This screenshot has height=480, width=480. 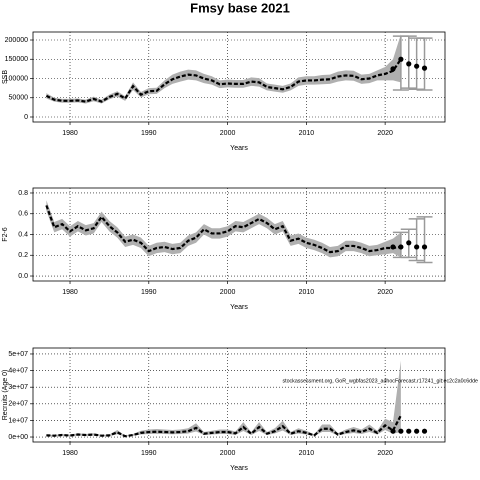 What do you see at coordinates (5, 395) in the screenshot?
I see `y-axis-label: Recruits (Age 0)` at bounding box center [5, 395].